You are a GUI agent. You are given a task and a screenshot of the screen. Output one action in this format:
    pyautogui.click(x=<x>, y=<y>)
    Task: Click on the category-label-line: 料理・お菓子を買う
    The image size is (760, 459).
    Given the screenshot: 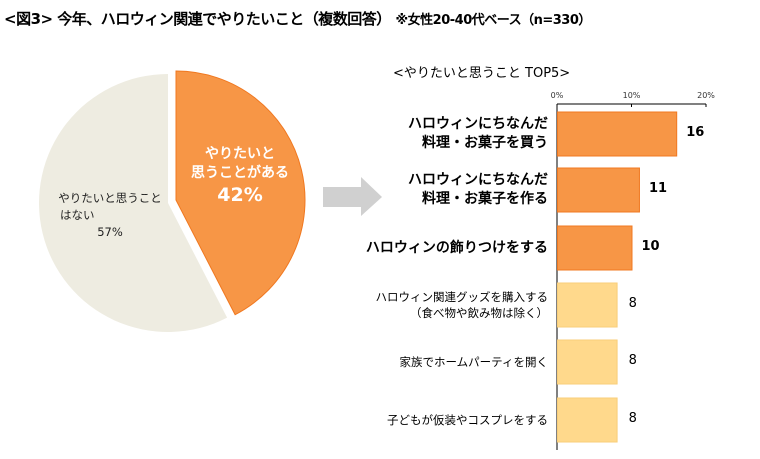 What is the action you would take?
    pyautogui.click(x=485, y=143)
    